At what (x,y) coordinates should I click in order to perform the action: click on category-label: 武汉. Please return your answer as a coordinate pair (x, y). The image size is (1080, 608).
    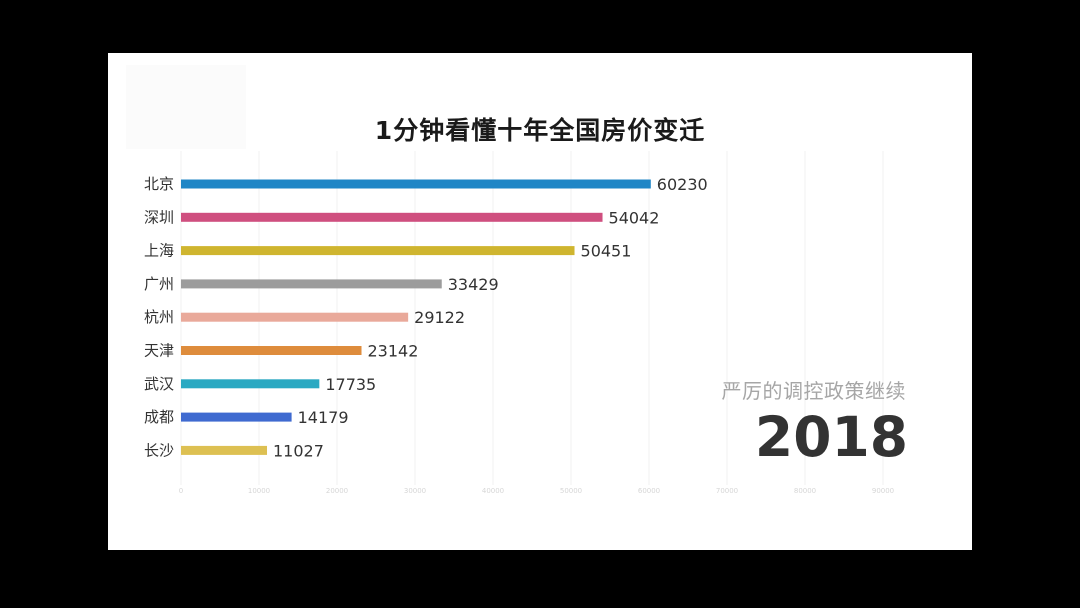
    Looking at the image, I should click on (159, 384).